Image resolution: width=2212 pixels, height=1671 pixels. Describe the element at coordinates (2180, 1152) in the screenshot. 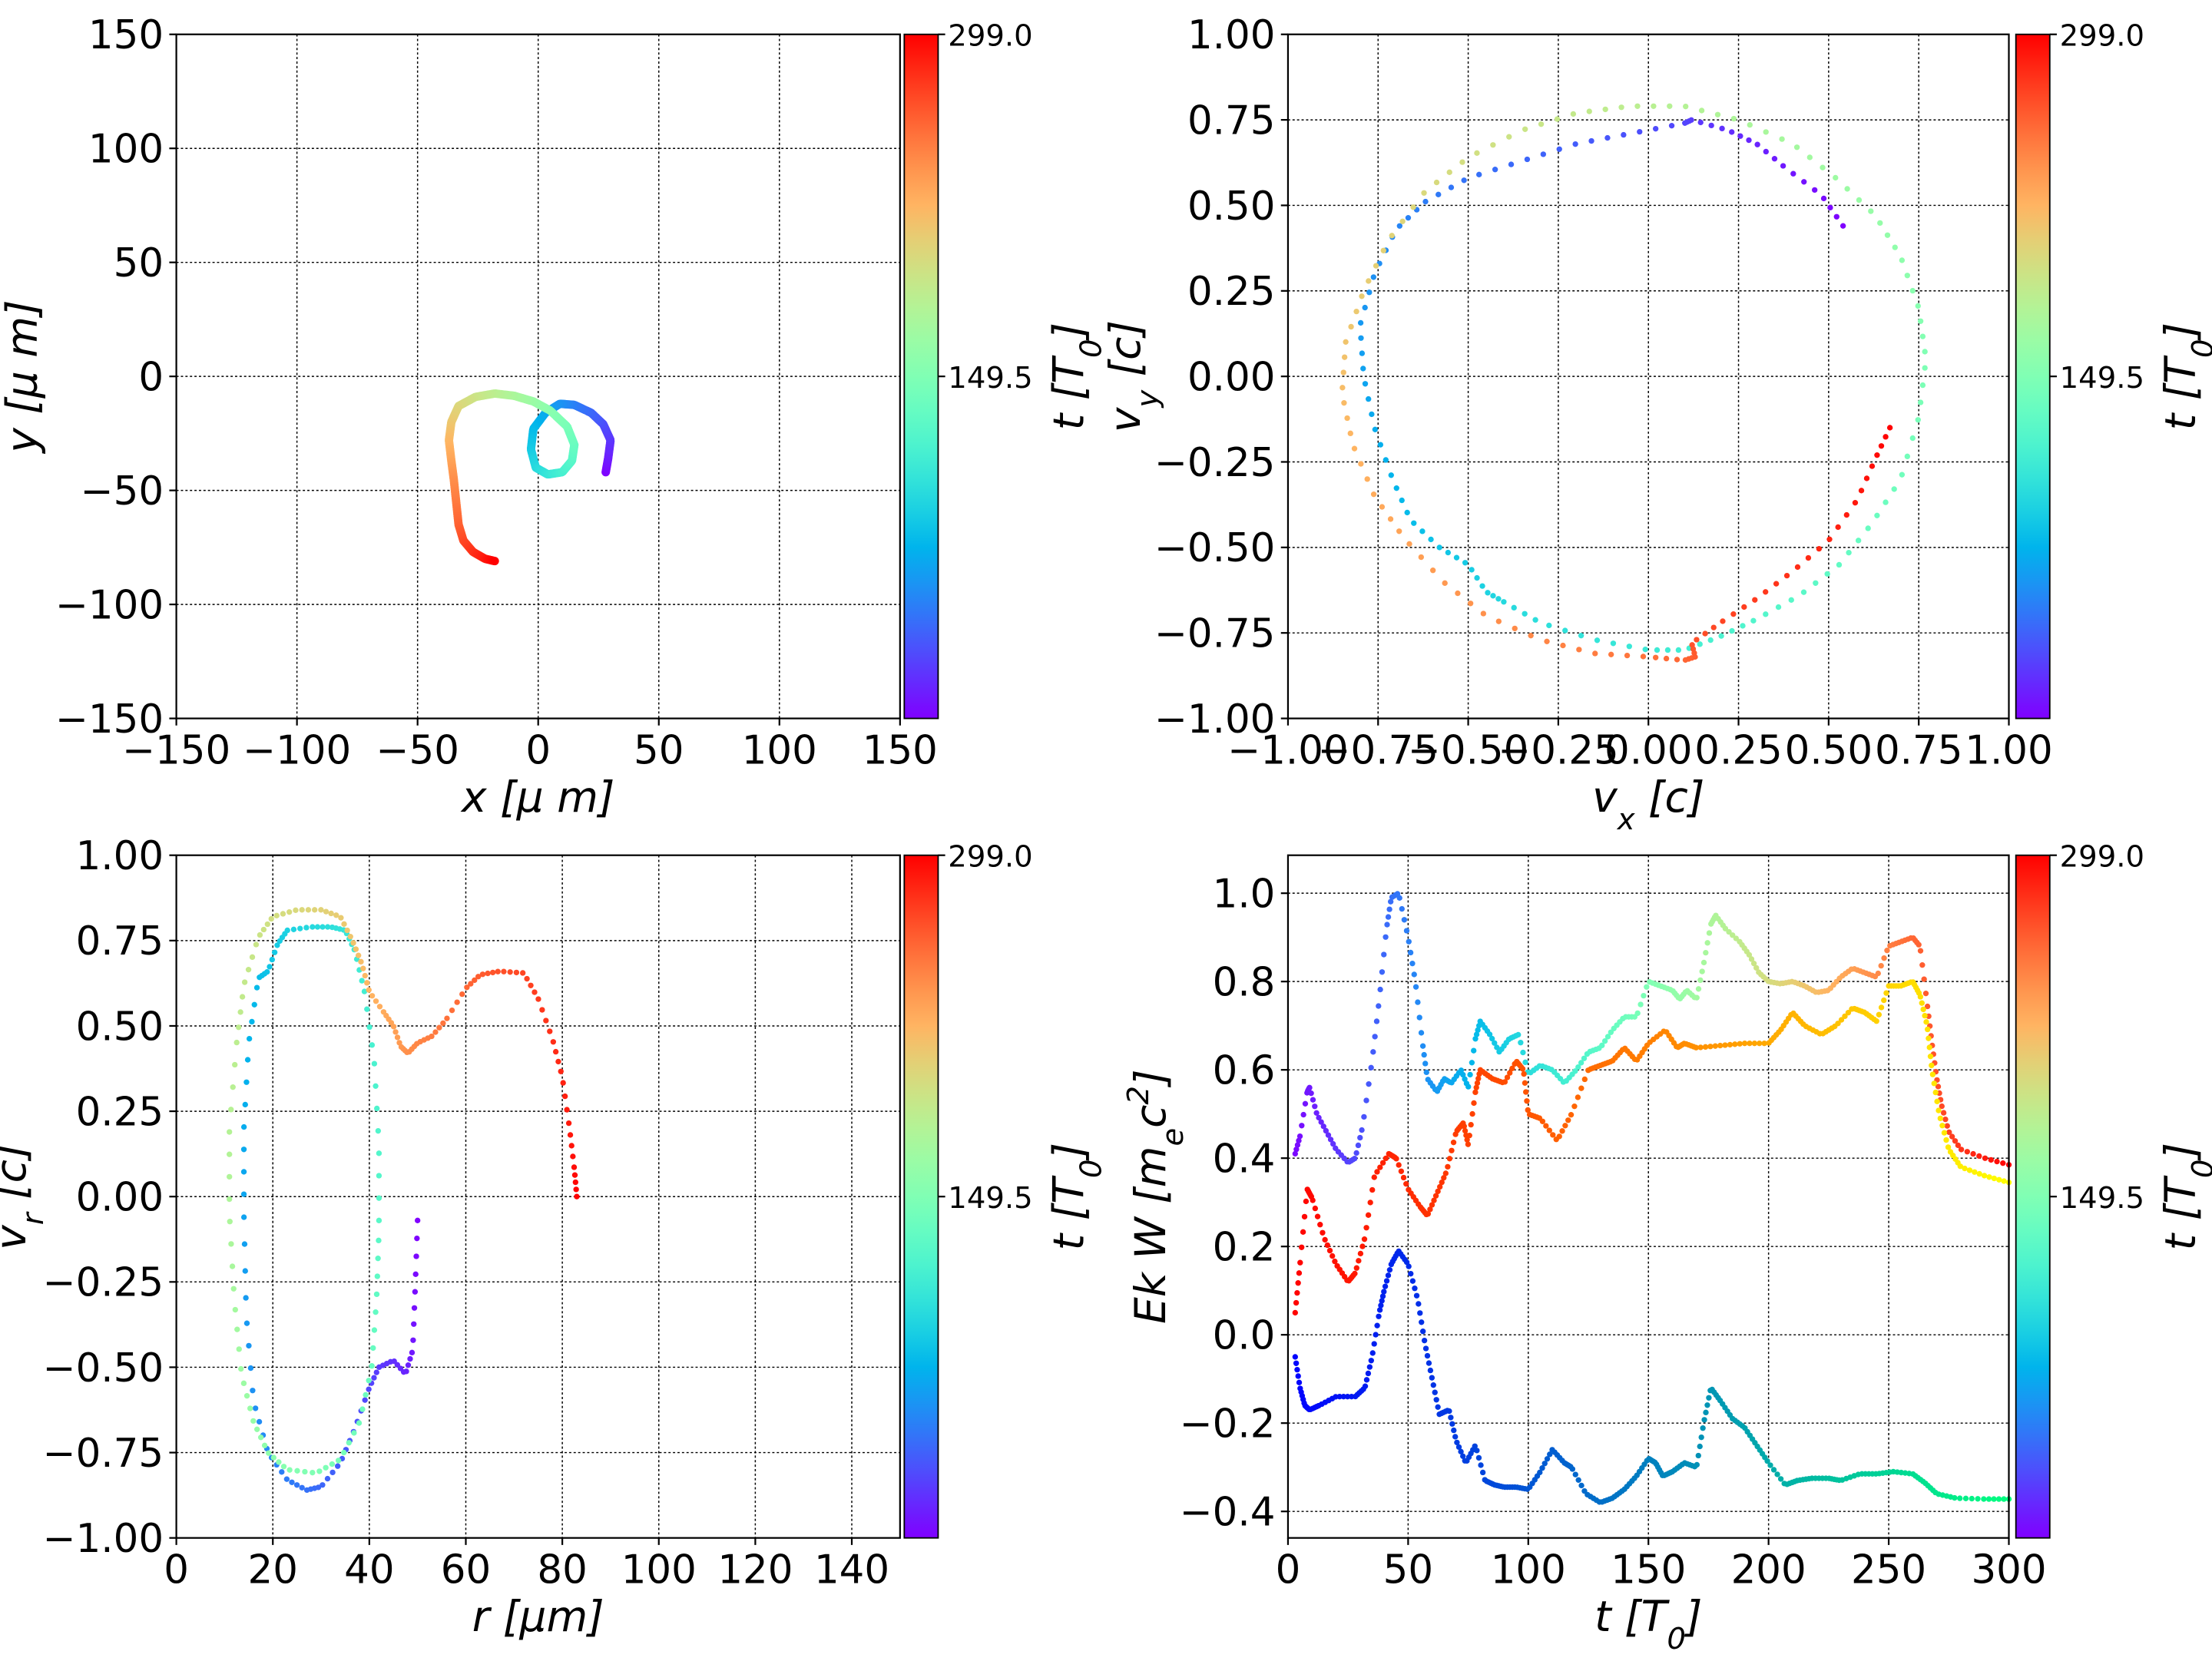

I see `colorbar-label-part: ]` at that location.